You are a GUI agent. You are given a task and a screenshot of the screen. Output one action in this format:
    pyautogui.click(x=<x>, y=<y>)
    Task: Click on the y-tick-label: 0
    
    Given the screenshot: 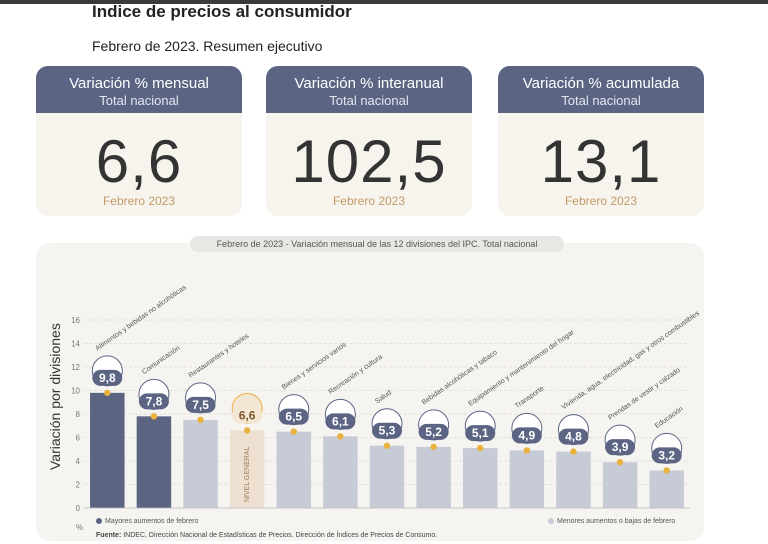 What is the action you would take?
    pyautogui.click(x=78, y=508)
    